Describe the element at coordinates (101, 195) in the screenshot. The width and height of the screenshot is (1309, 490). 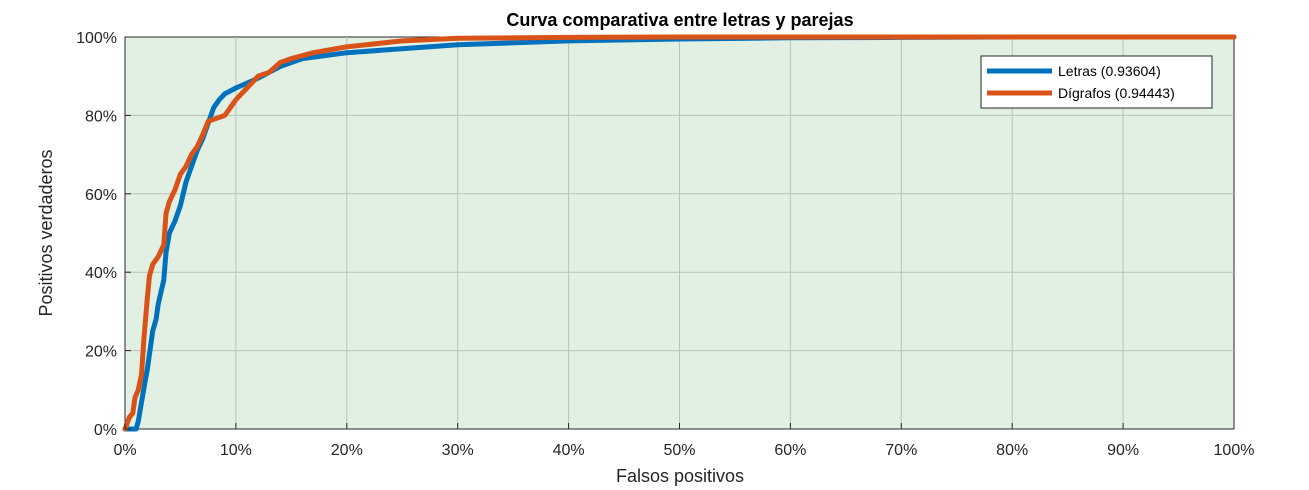
I see `y-tick-label: 60%` at that location.